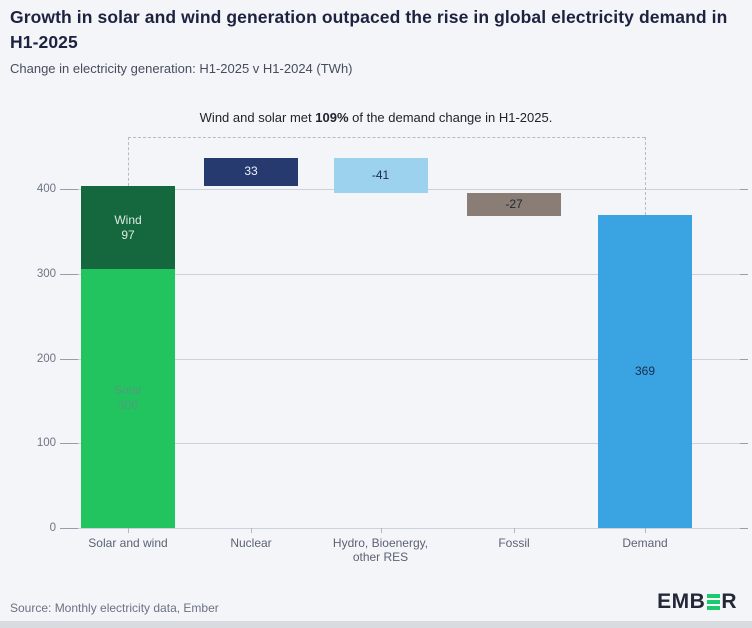 This screenshot has width=752, height=628. I want to click on bar-value-label: -41, so click(380, 174).